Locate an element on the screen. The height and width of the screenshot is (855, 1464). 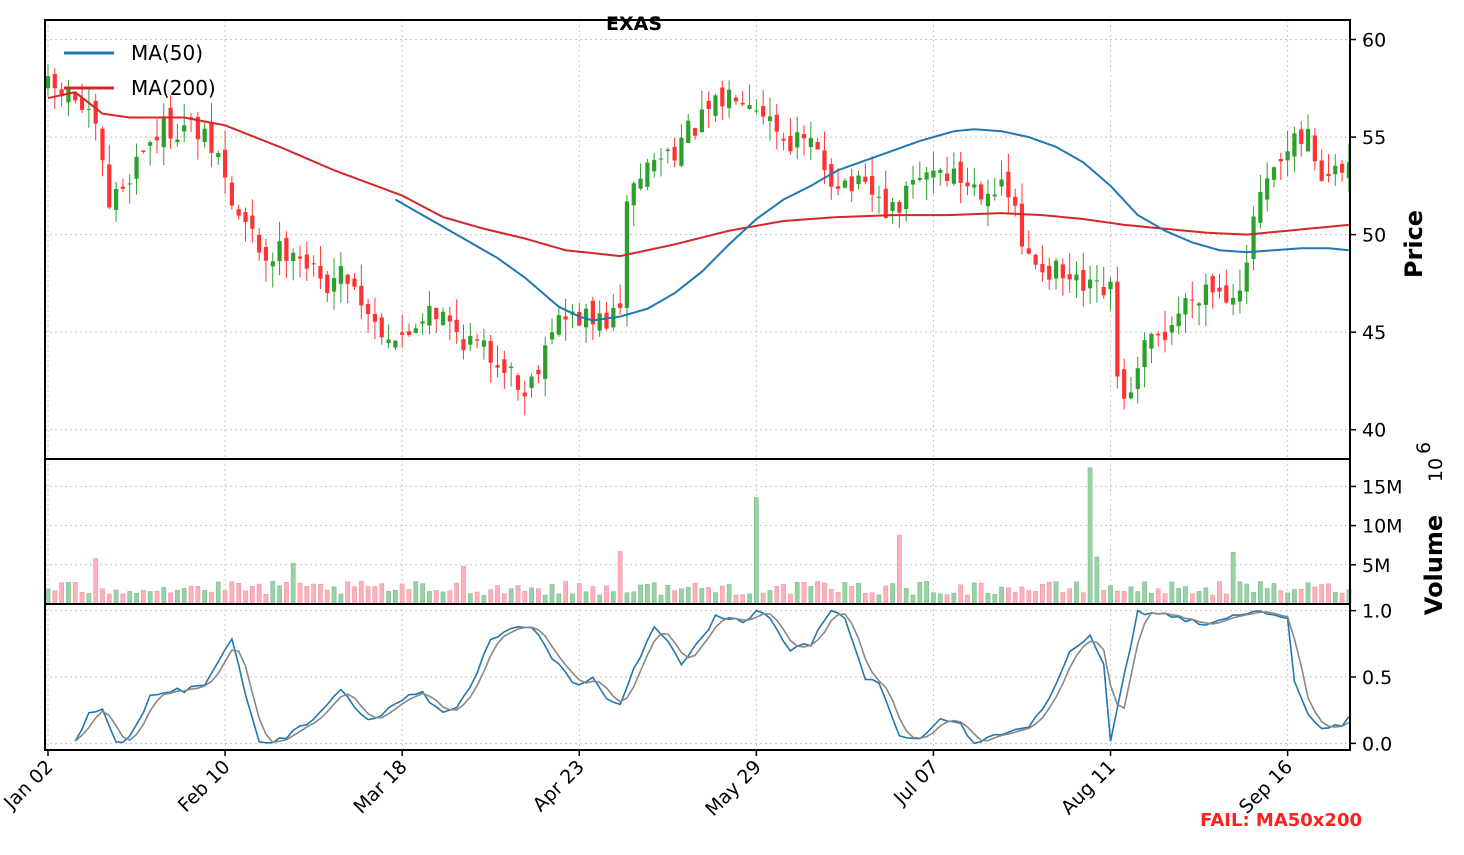
ma50-line is located at coordinates (872, 225).